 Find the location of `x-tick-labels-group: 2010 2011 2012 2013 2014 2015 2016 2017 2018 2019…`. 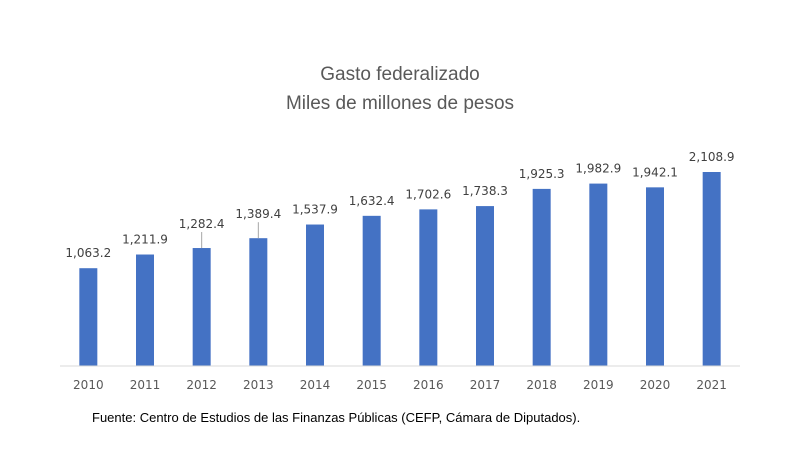

x-tick-labels-group: 2010 2011 2012 2013 2014 2015 2016 2017 2018 2019… is located at coordinates (400, 385).